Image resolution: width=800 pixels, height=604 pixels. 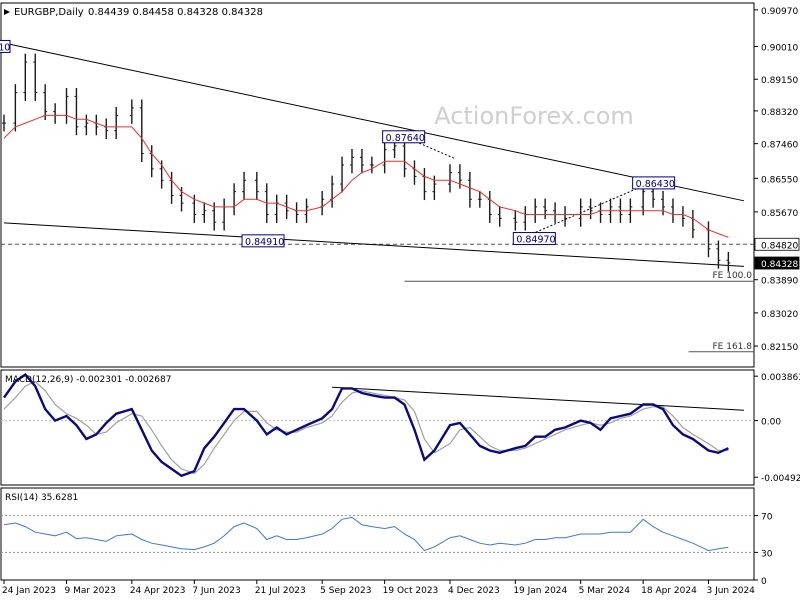 I want to click on price-annotation: 0.90010, so click(x=5, y=46).